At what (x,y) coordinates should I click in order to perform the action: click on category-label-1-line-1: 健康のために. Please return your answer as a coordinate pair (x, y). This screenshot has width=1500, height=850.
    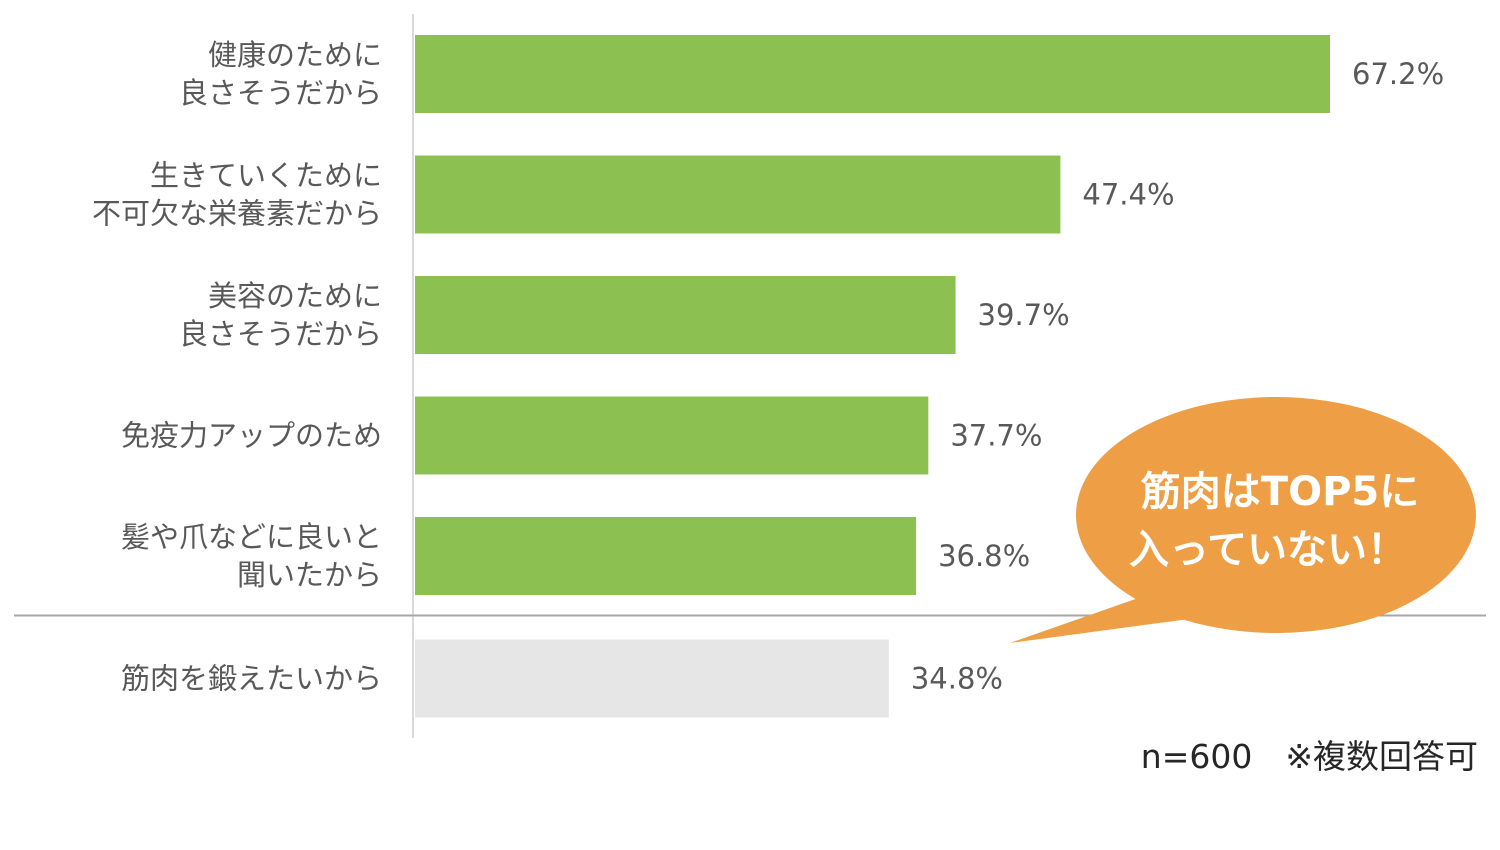
    Looking at the image, I should click on (295, 55).